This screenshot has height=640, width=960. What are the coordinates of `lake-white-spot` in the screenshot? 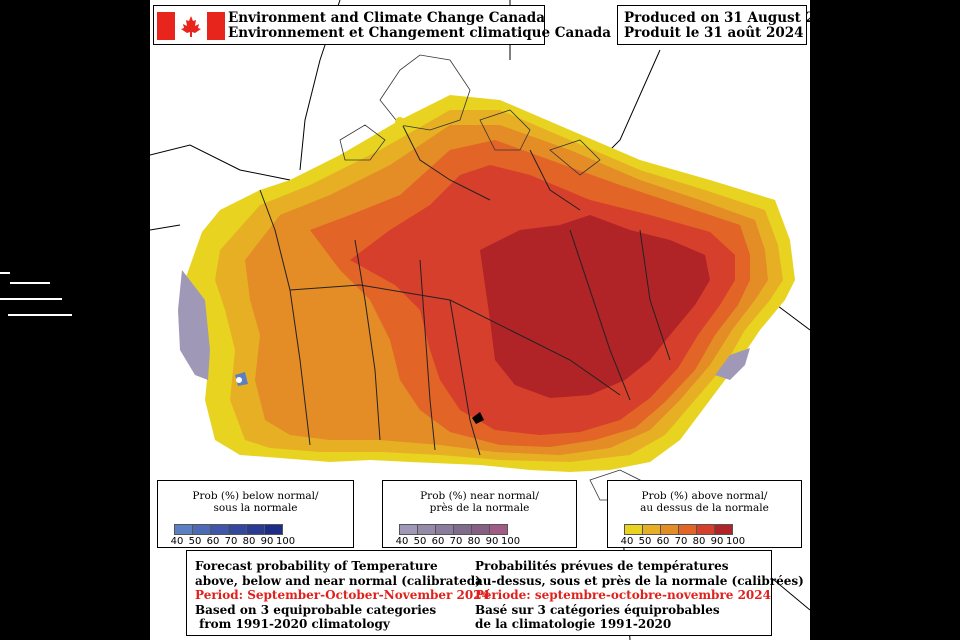 It's located at (239, 380).